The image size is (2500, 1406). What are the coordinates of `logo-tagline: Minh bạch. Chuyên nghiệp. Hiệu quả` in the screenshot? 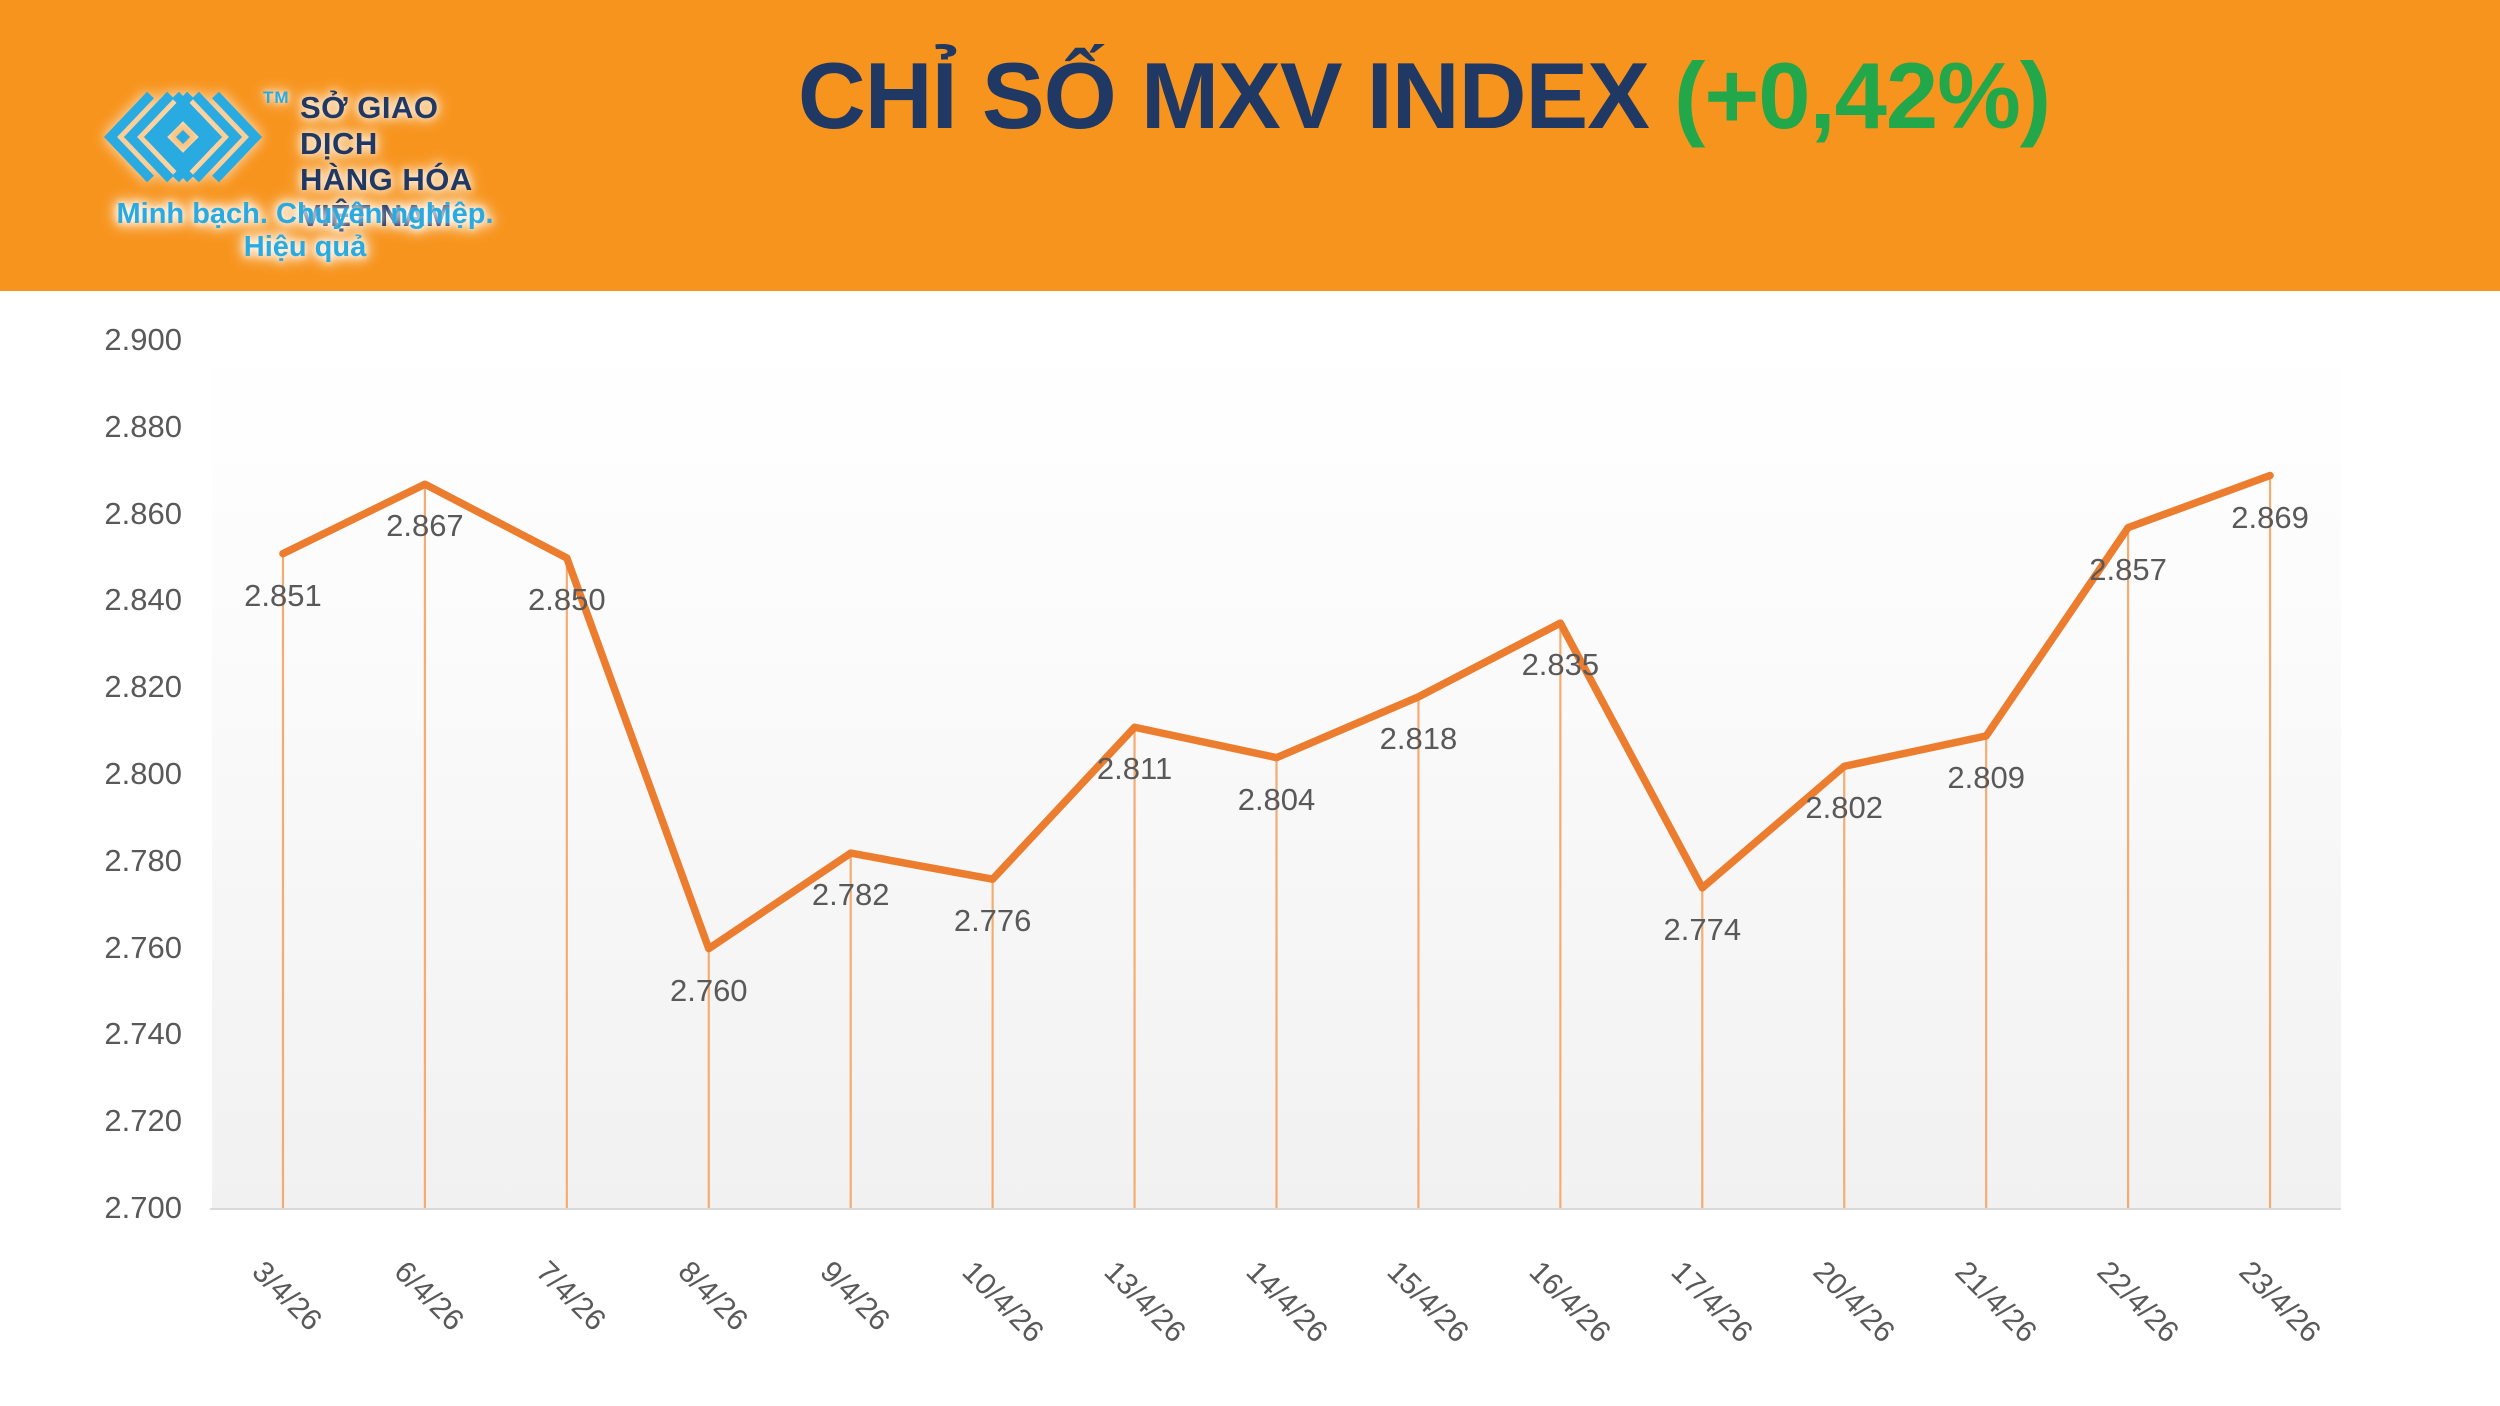 It's located at (305, 230).